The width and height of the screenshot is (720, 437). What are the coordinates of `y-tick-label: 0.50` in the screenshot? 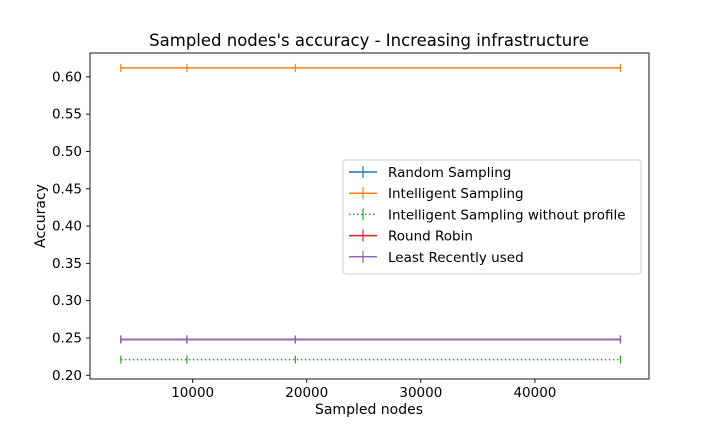 It's located at (67, 152).